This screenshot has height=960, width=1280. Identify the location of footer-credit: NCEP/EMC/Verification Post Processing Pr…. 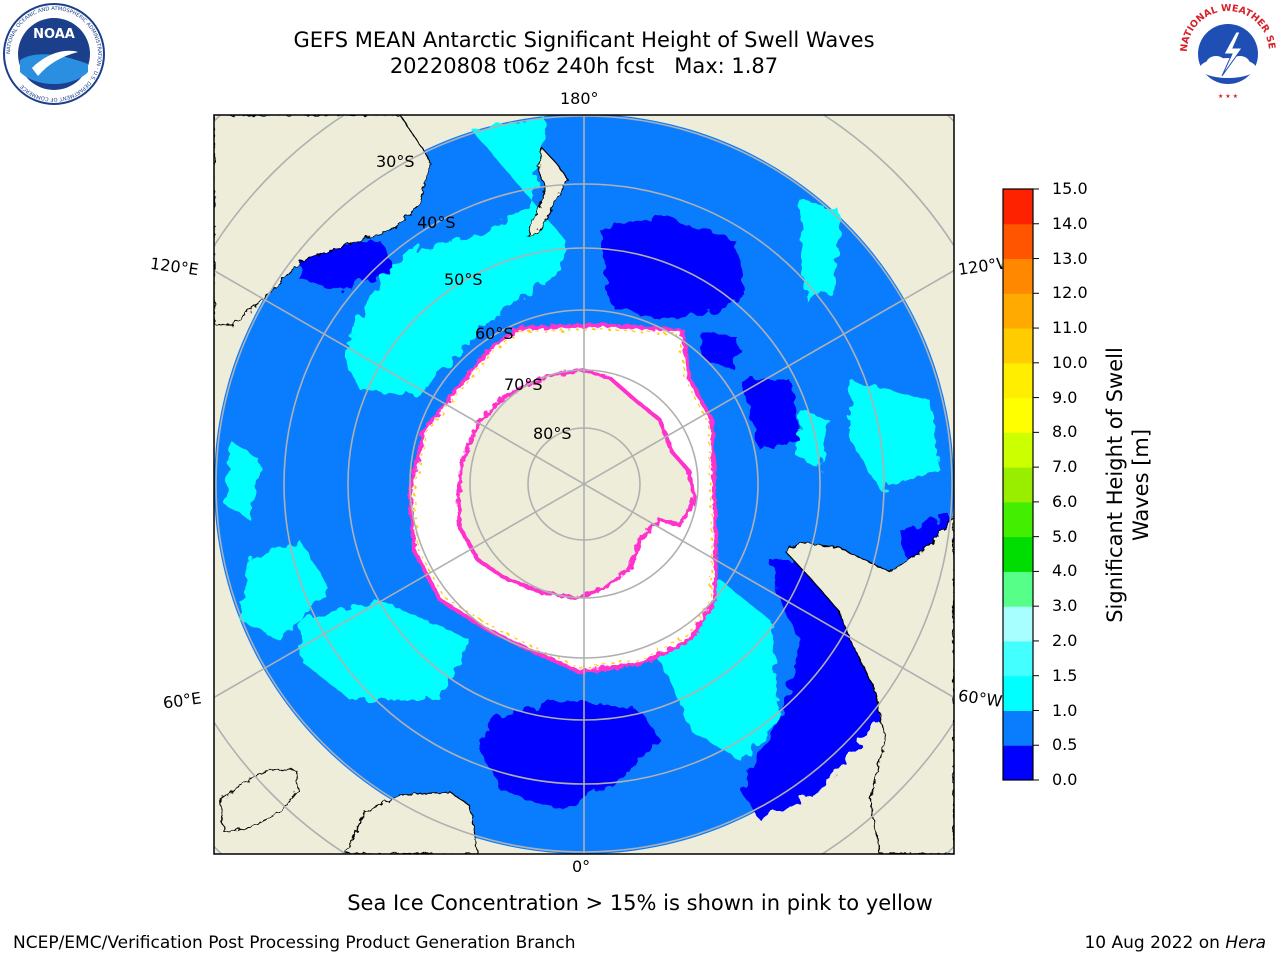
(294, 943).